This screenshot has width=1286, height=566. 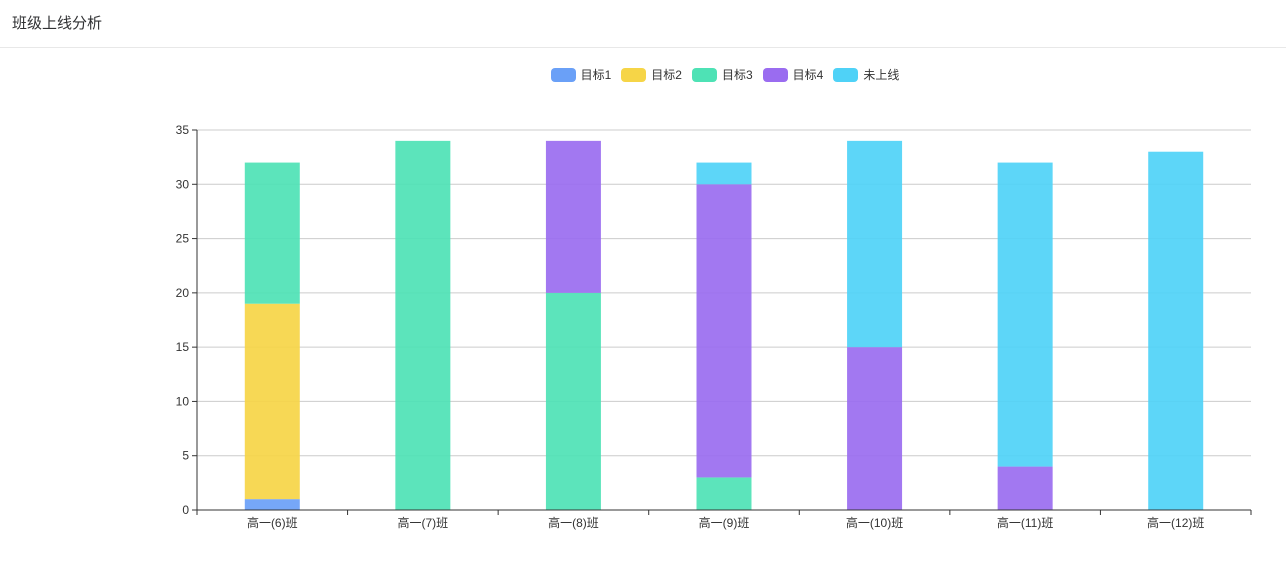 I want to click on page-header: 班级上线分析, so click(x=643, y=24).